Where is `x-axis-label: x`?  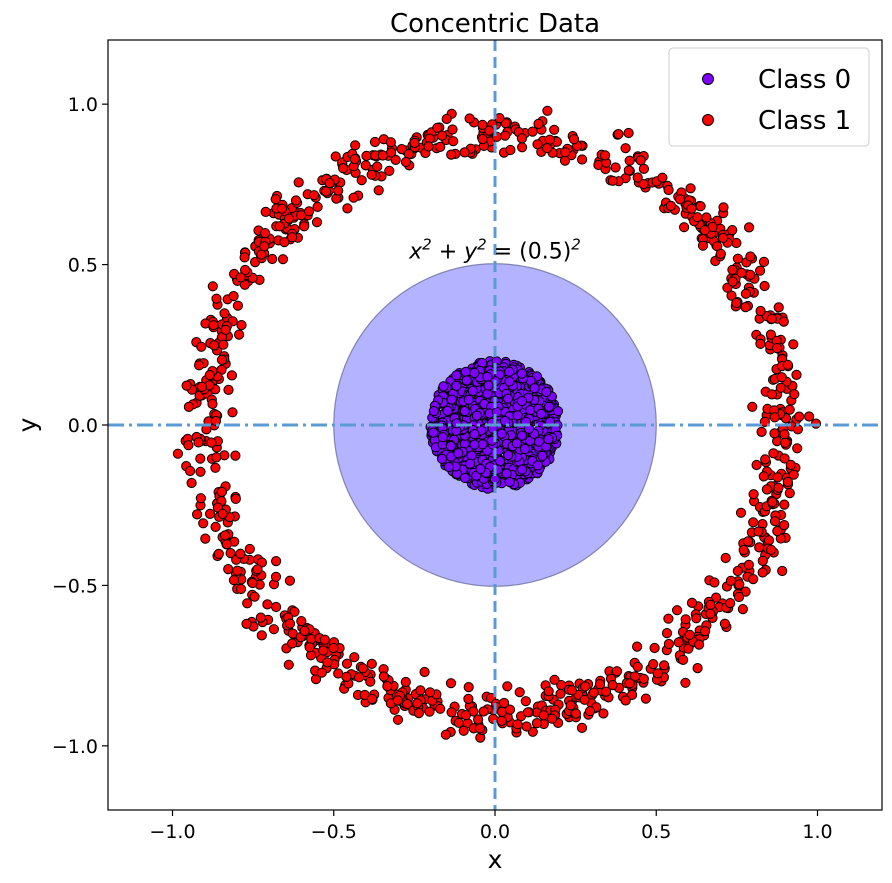
x-axis-label: x is located at coordinates (495, 859).